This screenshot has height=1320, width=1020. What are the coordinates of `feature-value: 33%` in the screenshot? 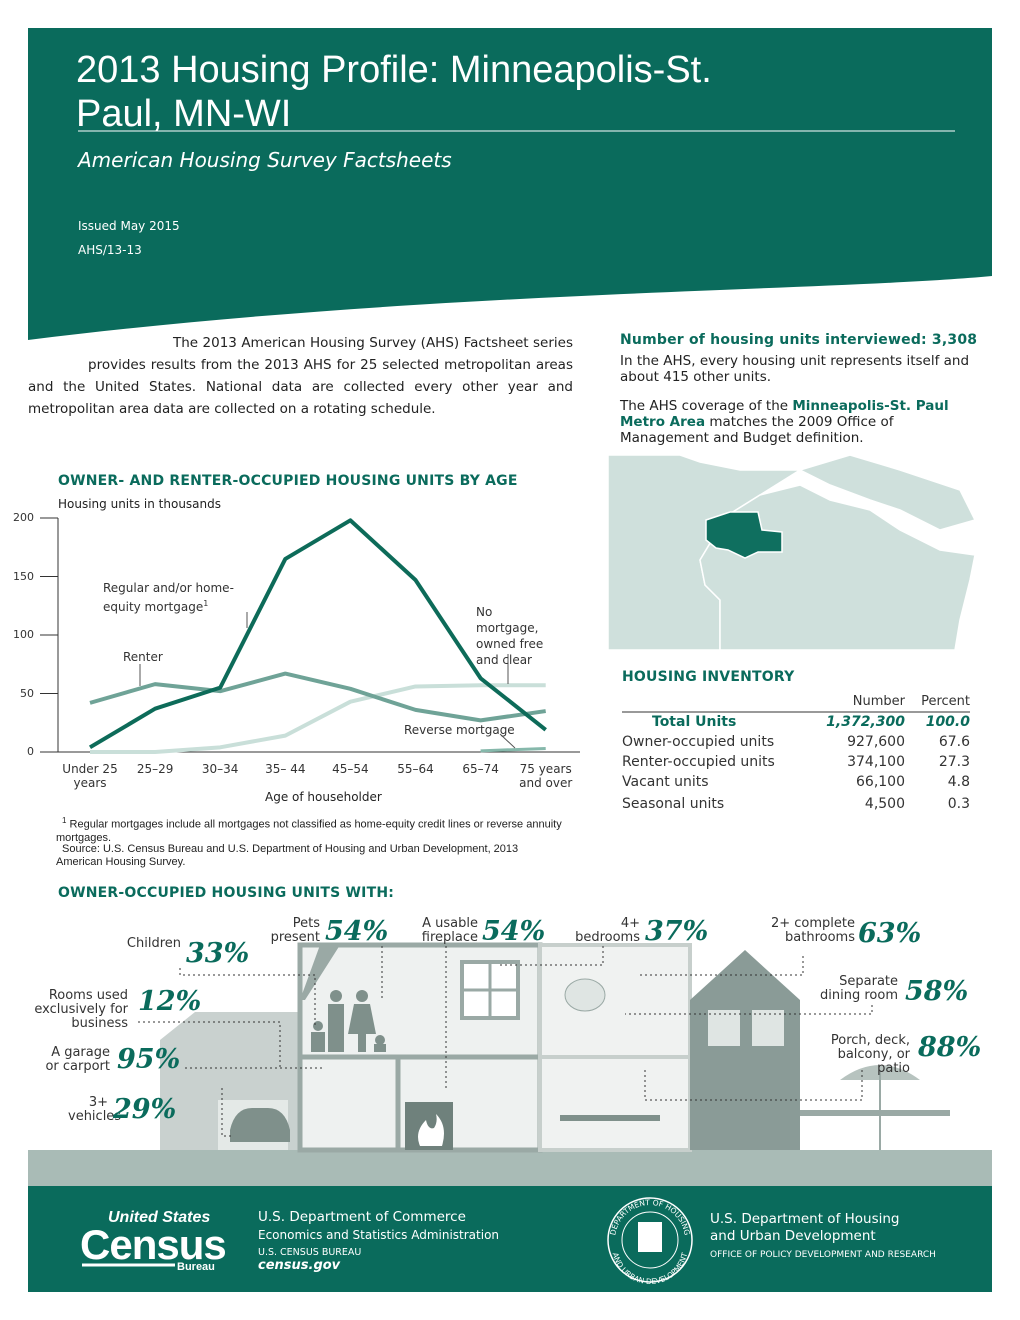 It's located at (218, 953).